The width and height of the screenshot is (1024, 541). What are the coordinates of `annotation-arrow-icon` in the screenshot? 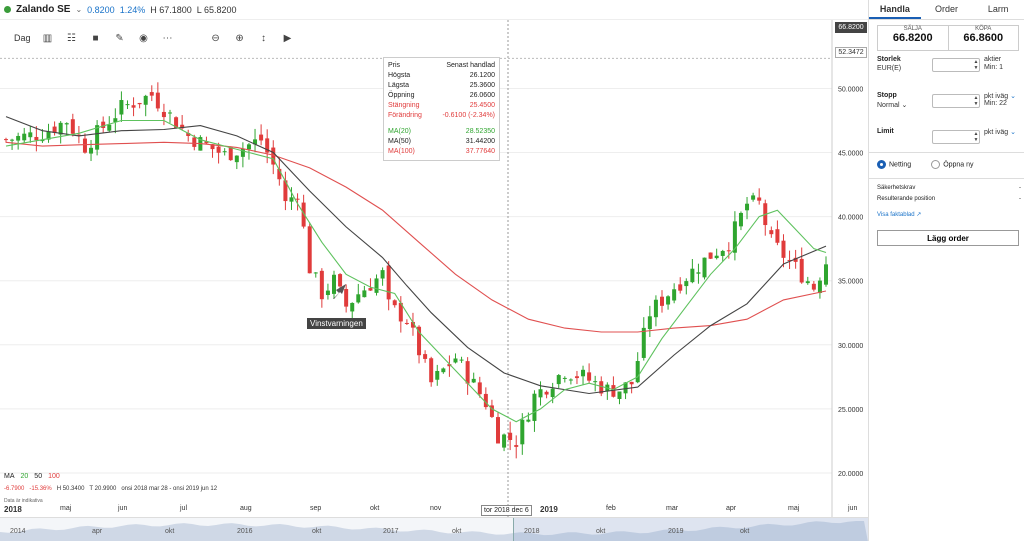 It's located at (339, 291).